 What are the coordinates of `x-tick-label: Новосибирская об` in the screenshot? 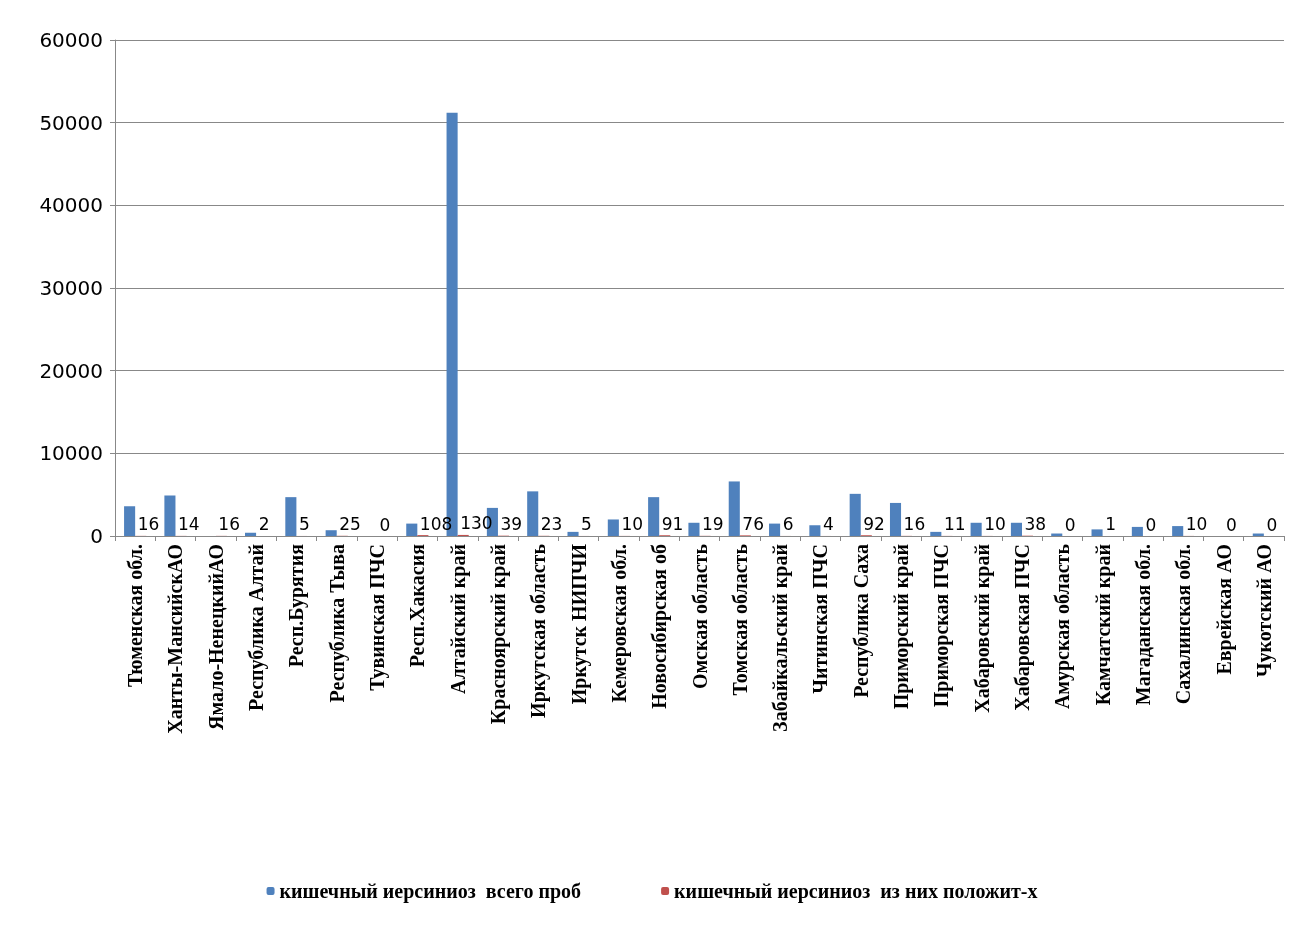 It's located at (660, 626).